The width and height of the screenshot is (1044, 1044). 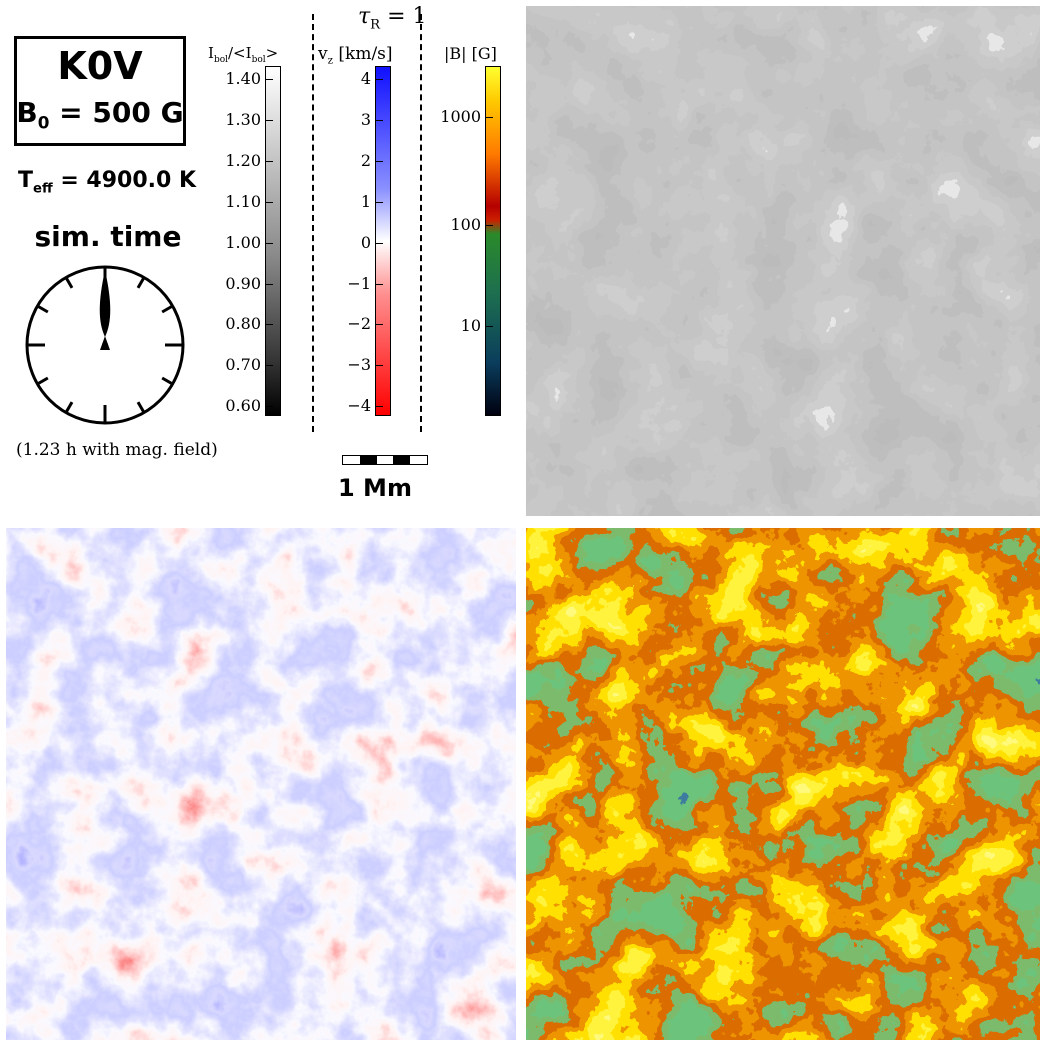 What do you see at coordinates (243, 119) in the screenshot?
I see `intensity-tick-label: 1.30` at bounding box center [243, 119].